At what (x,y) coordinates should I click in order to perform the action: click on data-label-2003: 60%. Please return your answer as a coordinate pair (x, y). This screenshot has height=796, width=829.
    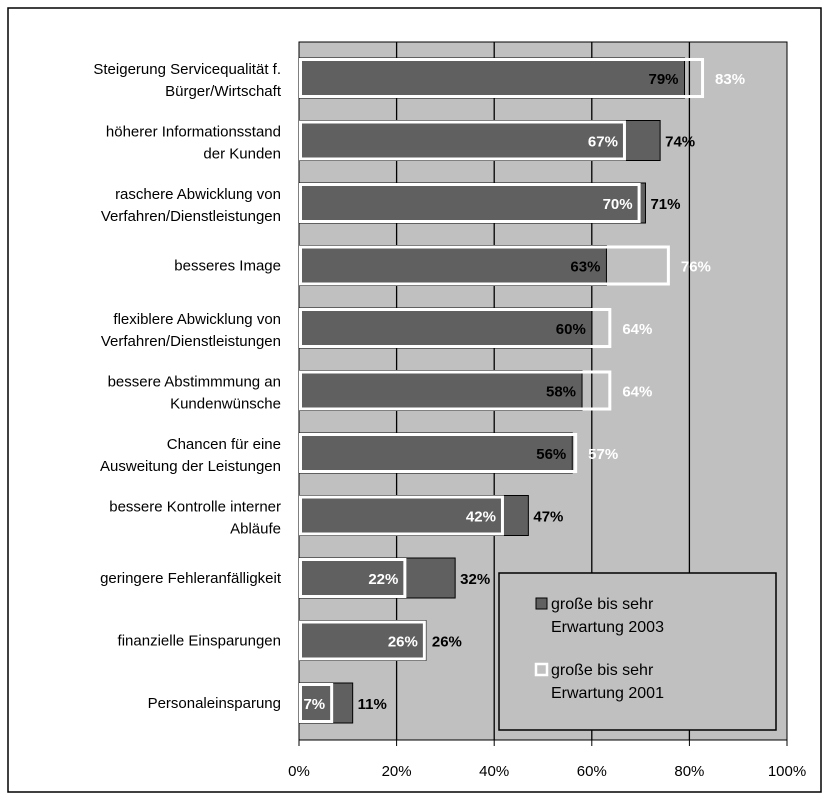
    Looking at the image, I should click on (571, 329).